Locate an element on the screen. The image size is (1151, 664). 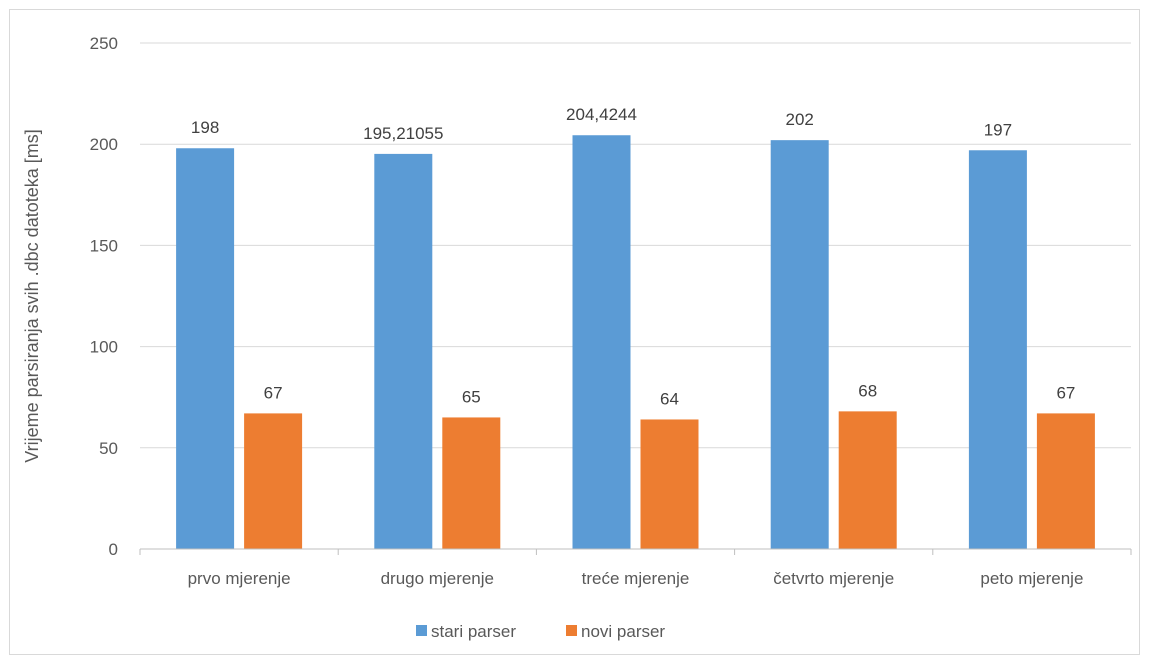
y-tick-label: 200 is located at coordinates (104, 144).